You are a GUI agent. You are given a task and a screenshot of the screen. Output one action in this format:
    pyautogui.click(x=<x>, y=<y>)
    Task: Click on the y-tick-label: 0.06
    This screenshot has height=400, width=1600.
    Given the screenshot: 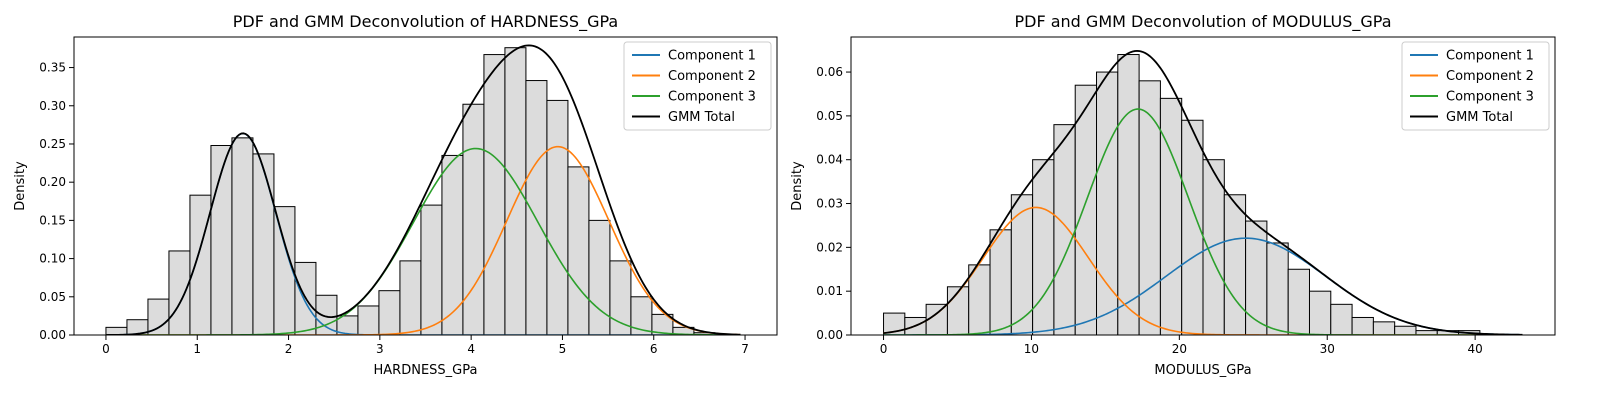 What is the action you would take?
    pyautogui.click(x=829, y=72)
    